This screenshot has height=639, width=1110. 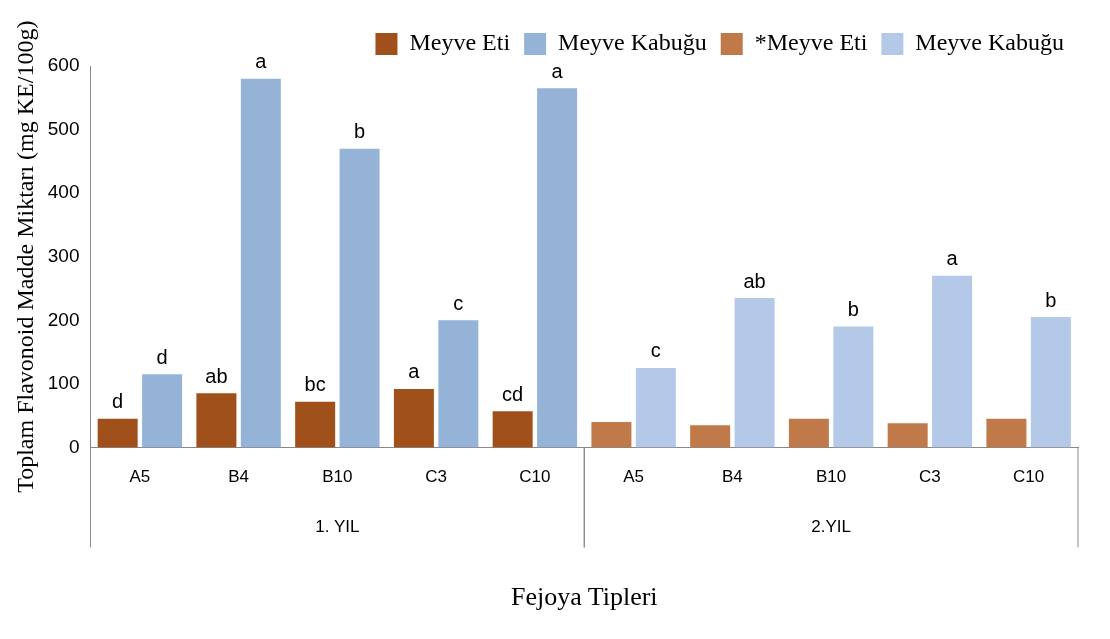 What do you see at coordinates (460, 42) in the screenshot?
I see `legend-label: Meyve Eti` at bounding box center [460, 42].